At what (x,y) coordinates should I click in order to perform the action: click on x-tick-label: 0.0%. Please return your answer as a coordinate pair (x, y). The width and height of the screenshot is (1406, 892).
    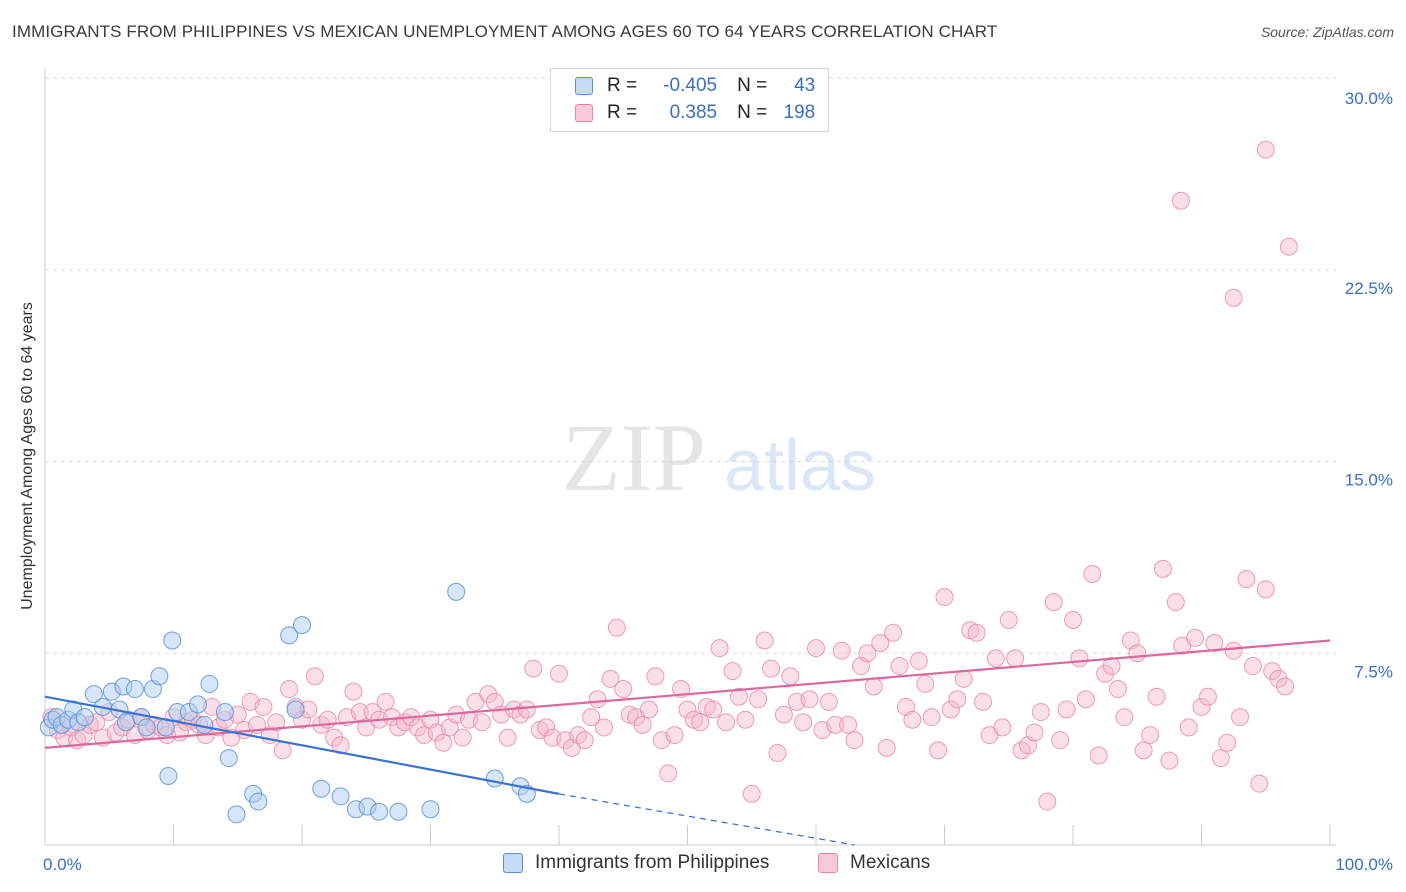
    Looking at the image, I should click on (62, 864).